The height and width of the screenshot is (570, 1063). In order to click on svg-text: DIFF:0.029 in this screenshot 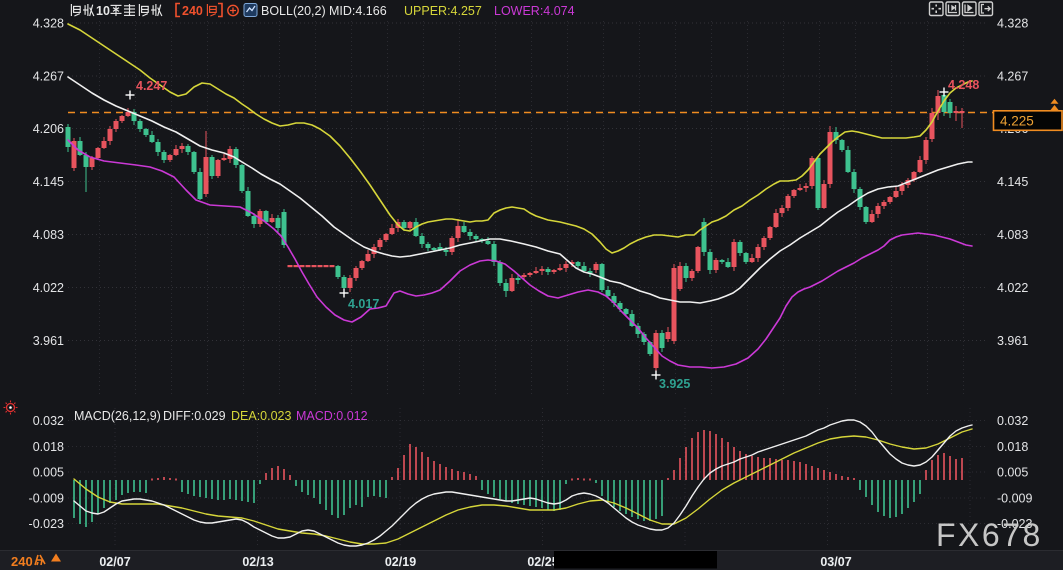, I will do `click(194, 416)`.